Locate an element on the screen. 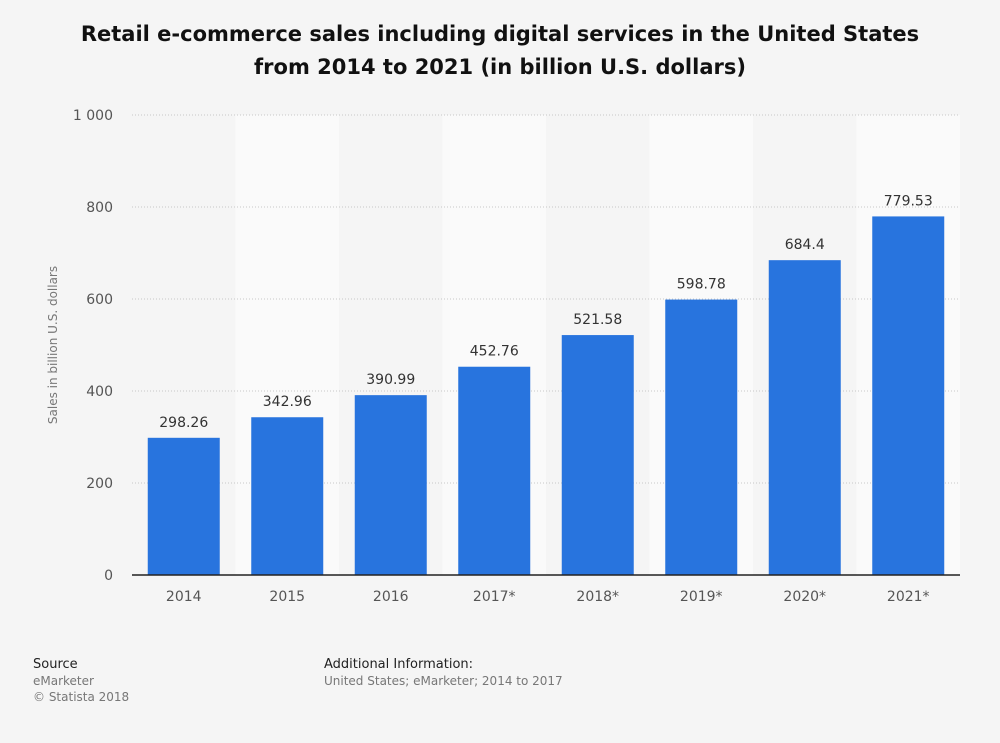 This screenshot has width=1000, height=743. x-tick-label: 2017* is located at coordinates (494, 597).